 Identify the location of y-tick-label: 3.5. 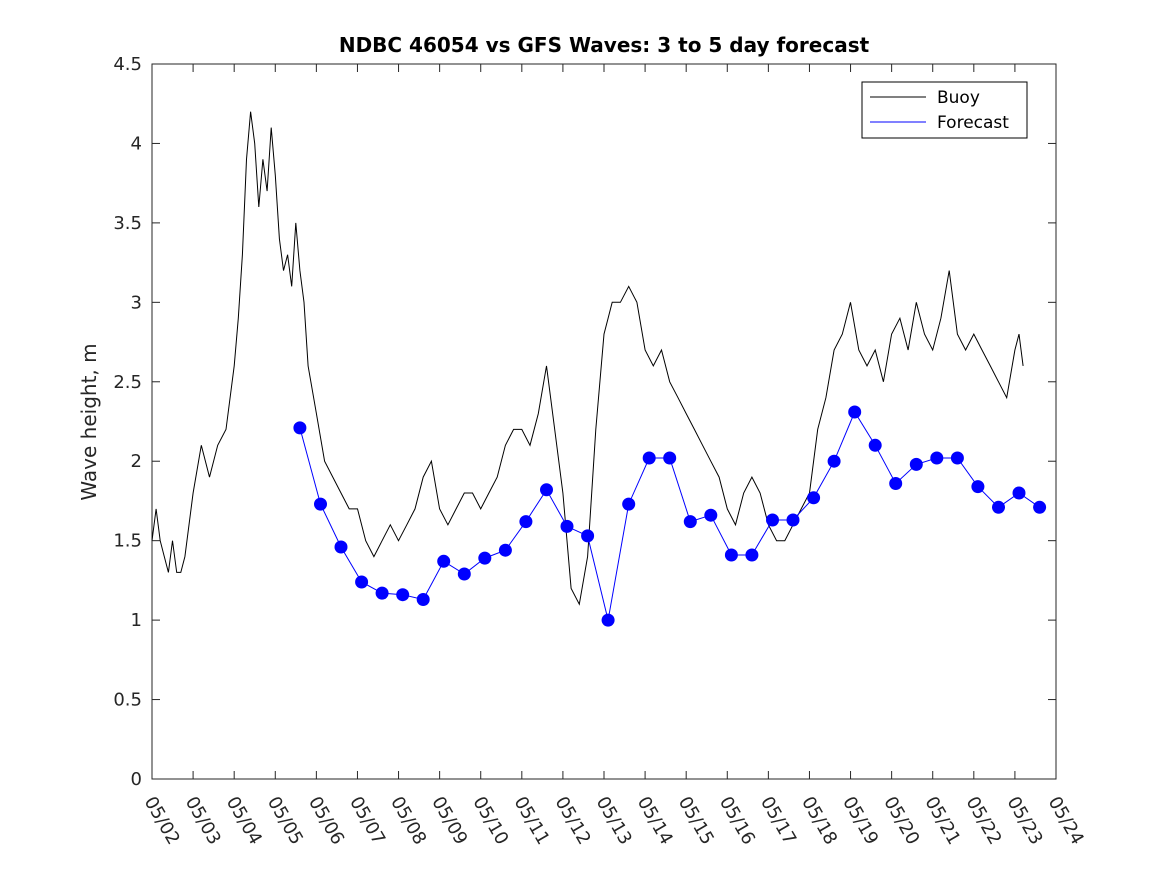
(127, 223).